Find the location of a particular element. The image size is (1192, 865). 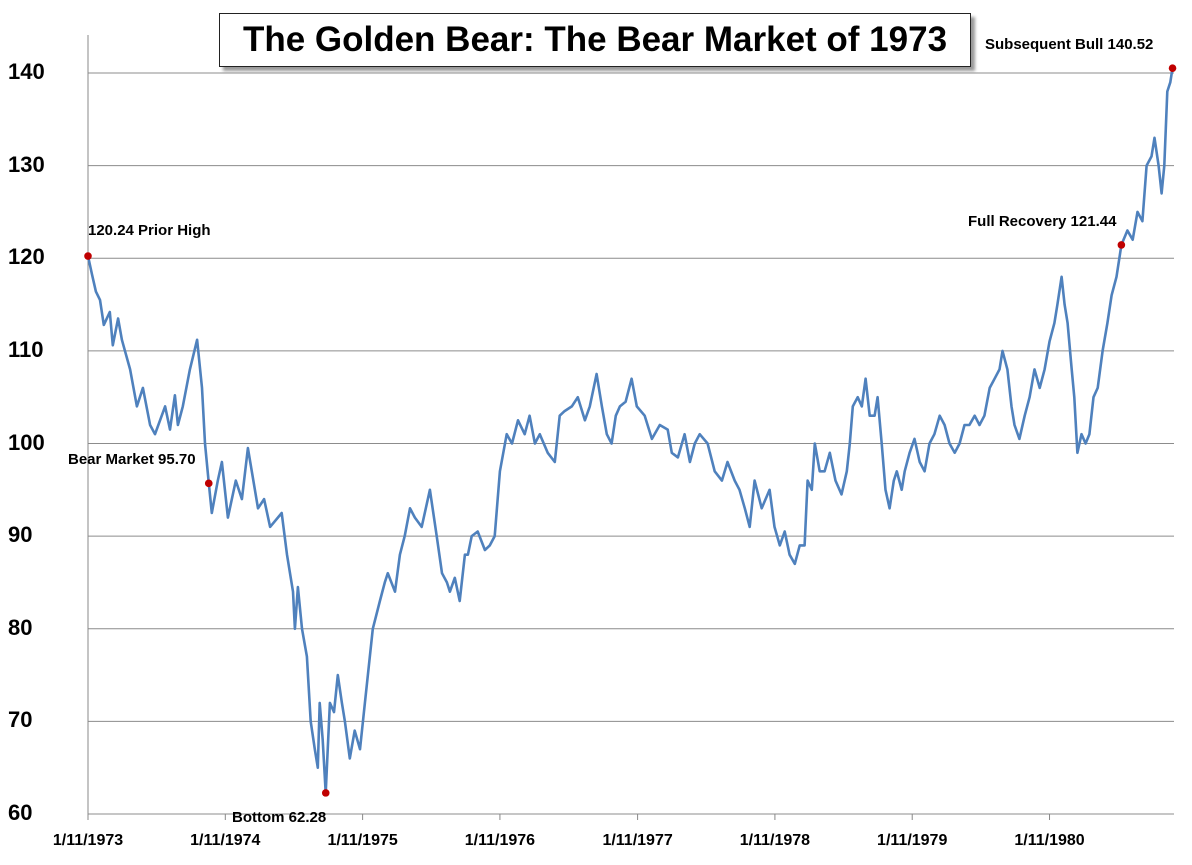

x-tick-label: 1/11/1976 is located at coordinates (500, 840).